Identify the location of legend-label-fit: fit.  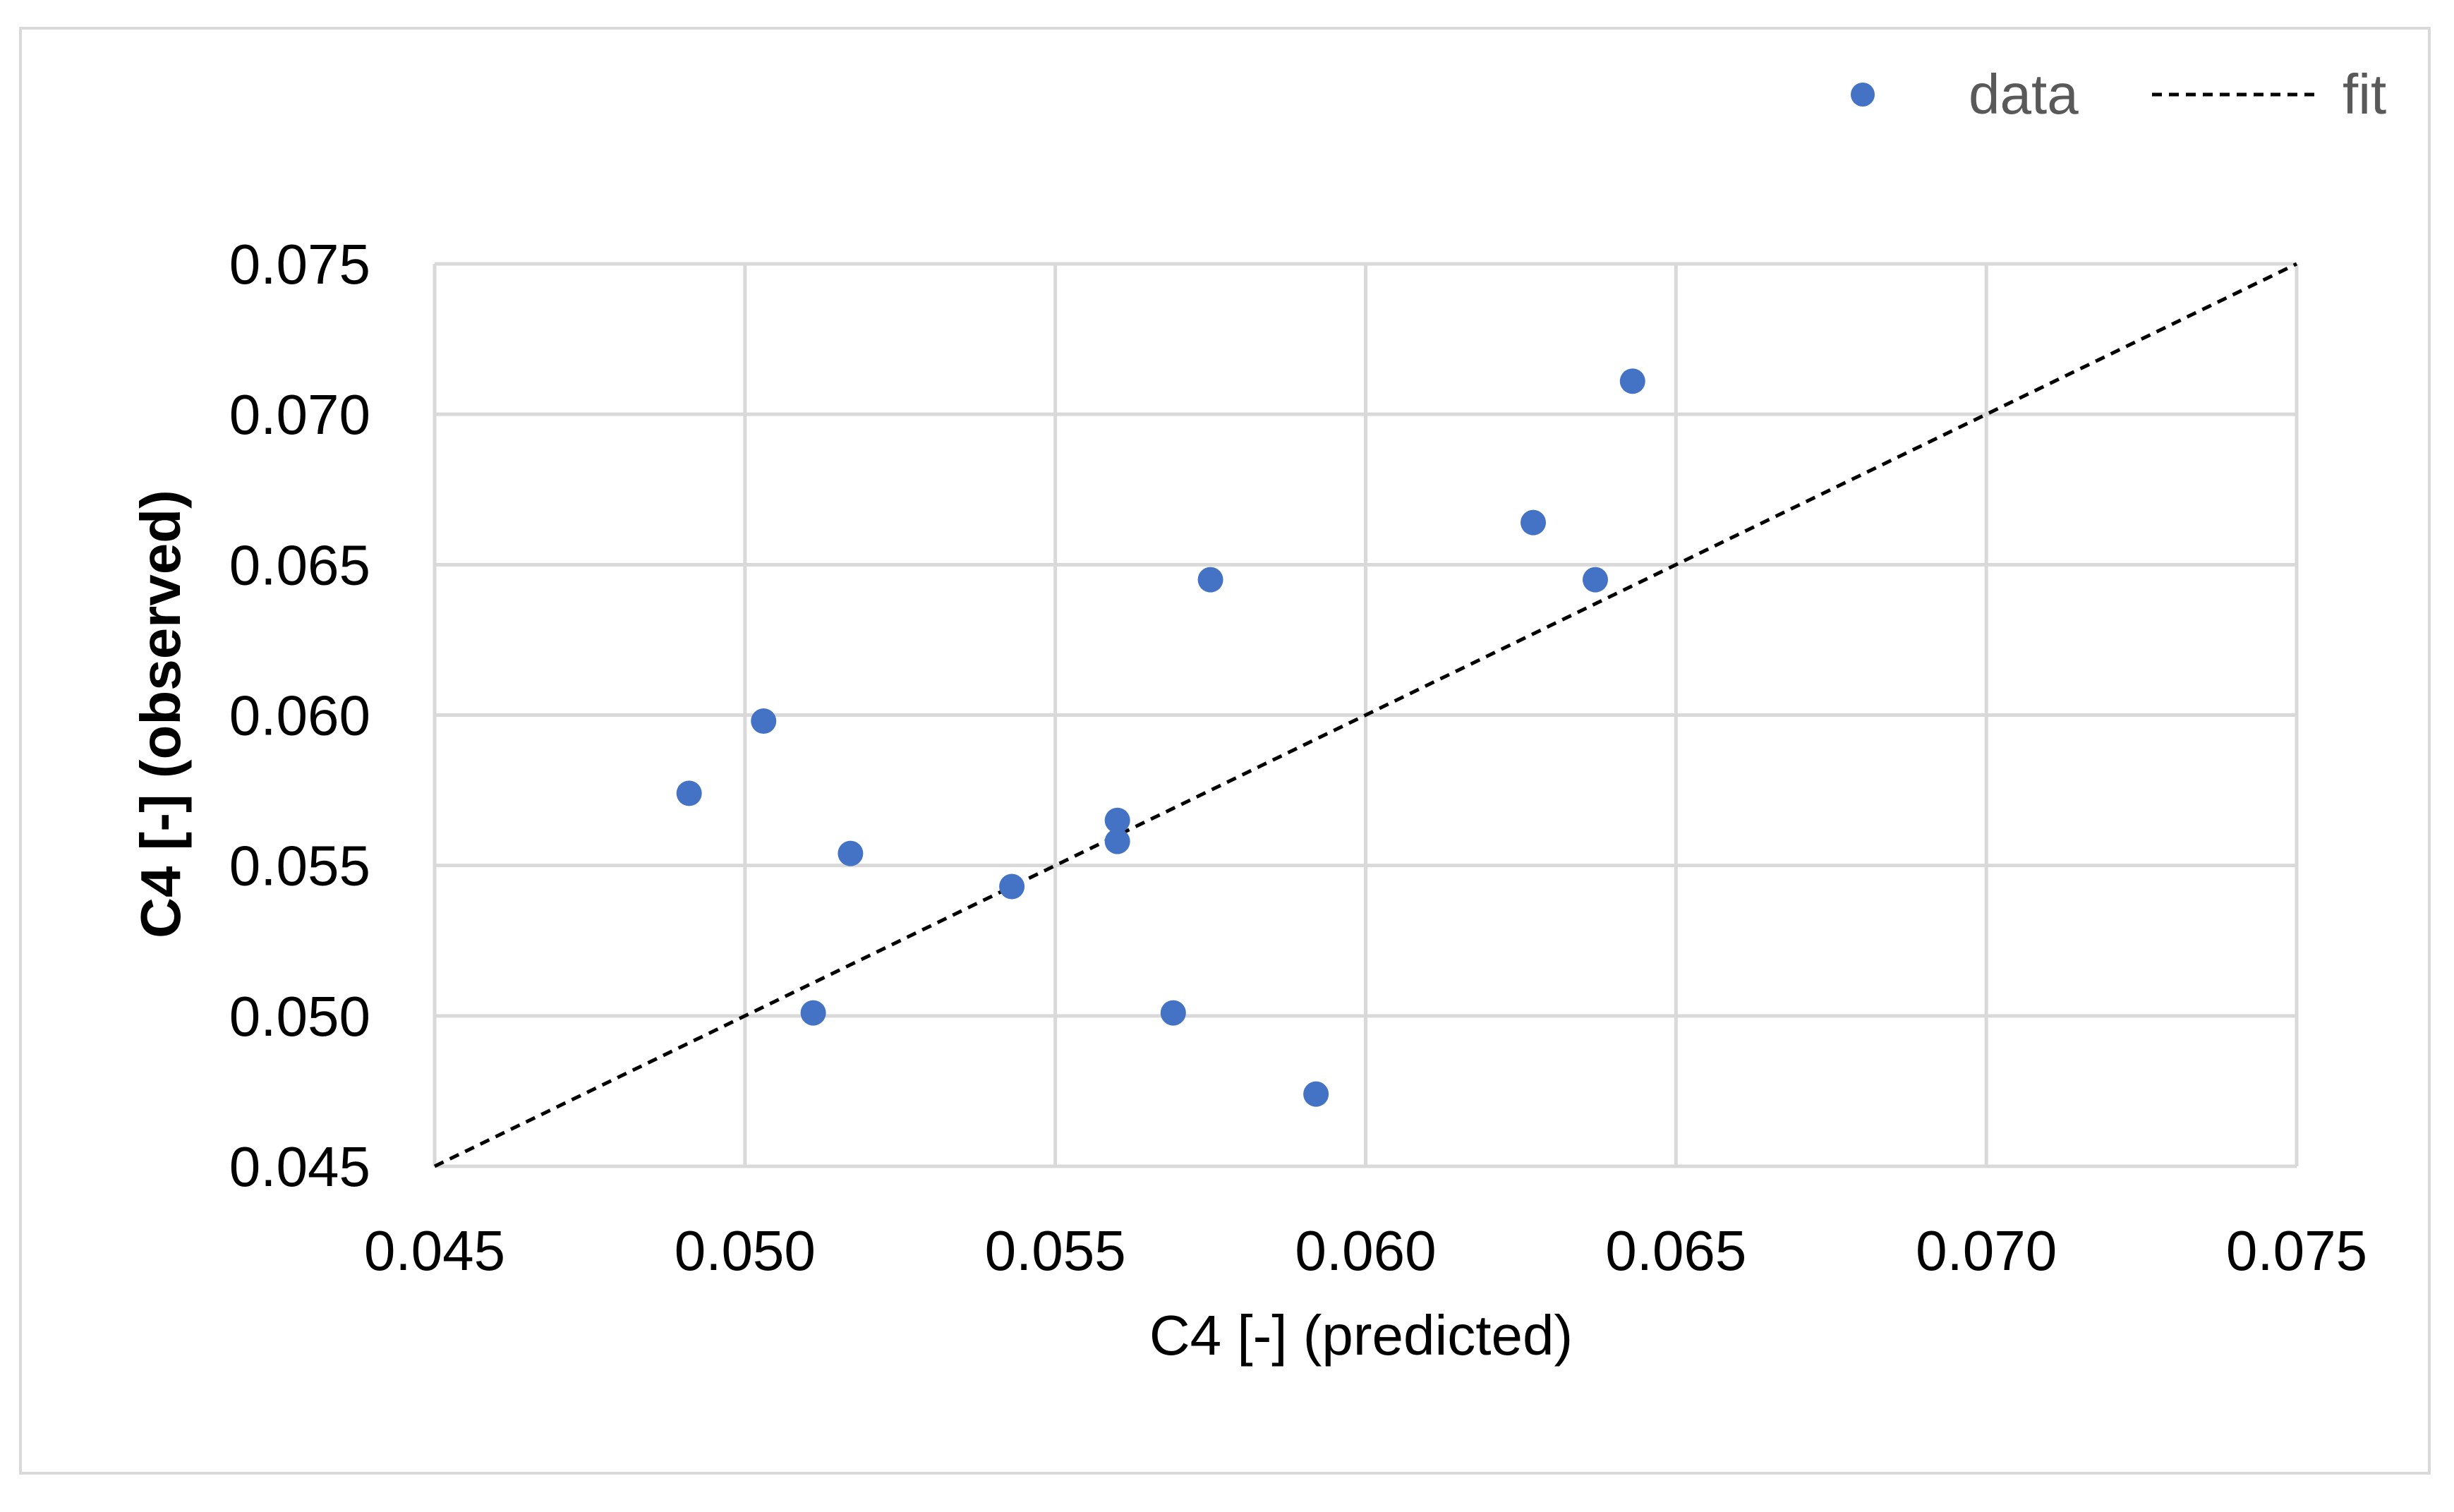
(2364, 94).